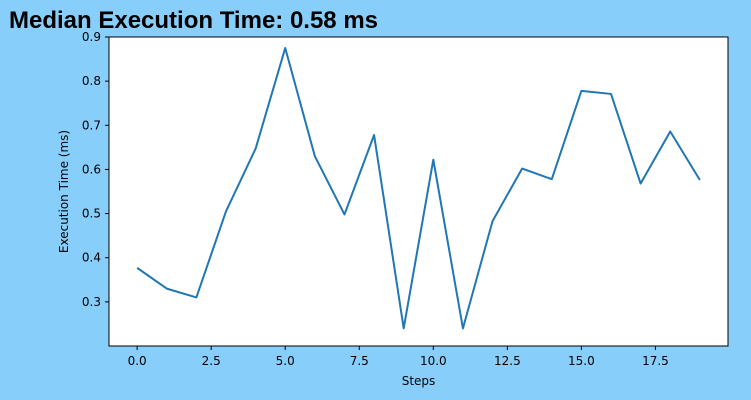 The height and width of the screenshot is (400, 751). Describe the element at coordinates (655, 361) in the screenshot. I see `x-tick-label: 17.5` at that location.